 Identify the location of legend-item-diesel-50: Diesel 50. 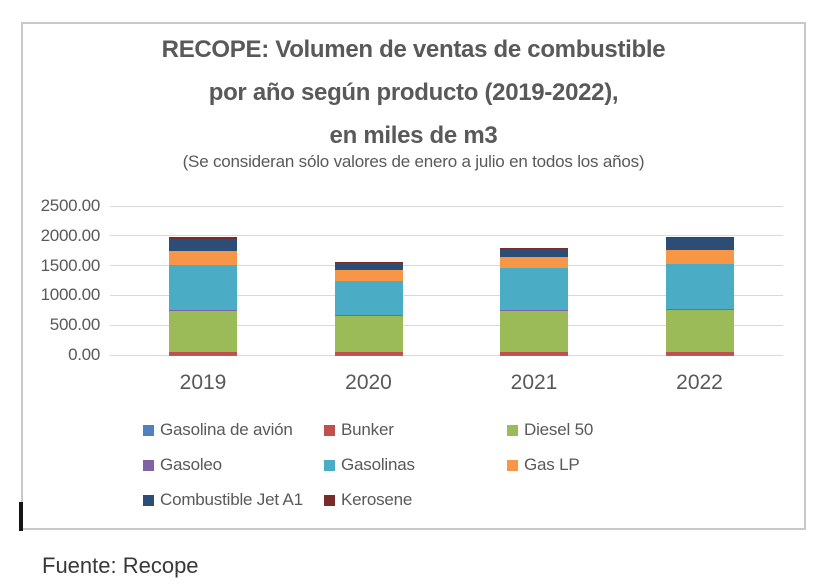
(550, 429).